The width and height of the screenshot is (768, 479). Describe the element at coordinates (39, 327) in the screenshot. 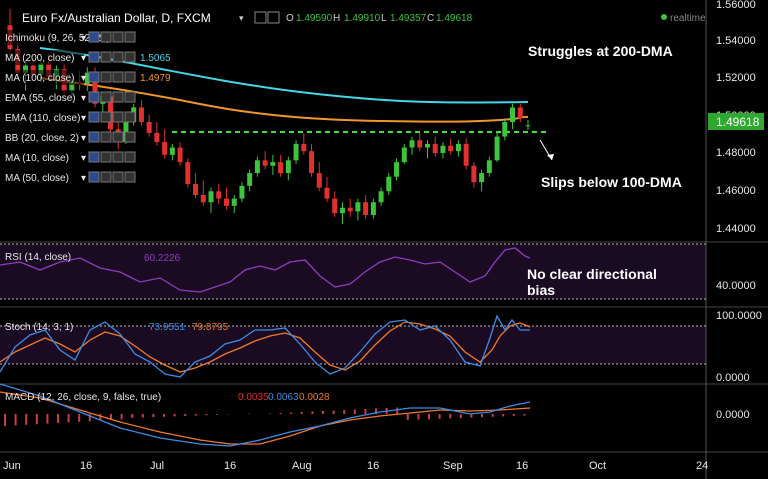

I see `stoch-label: Stoch (14, 3, 1)` at that location.